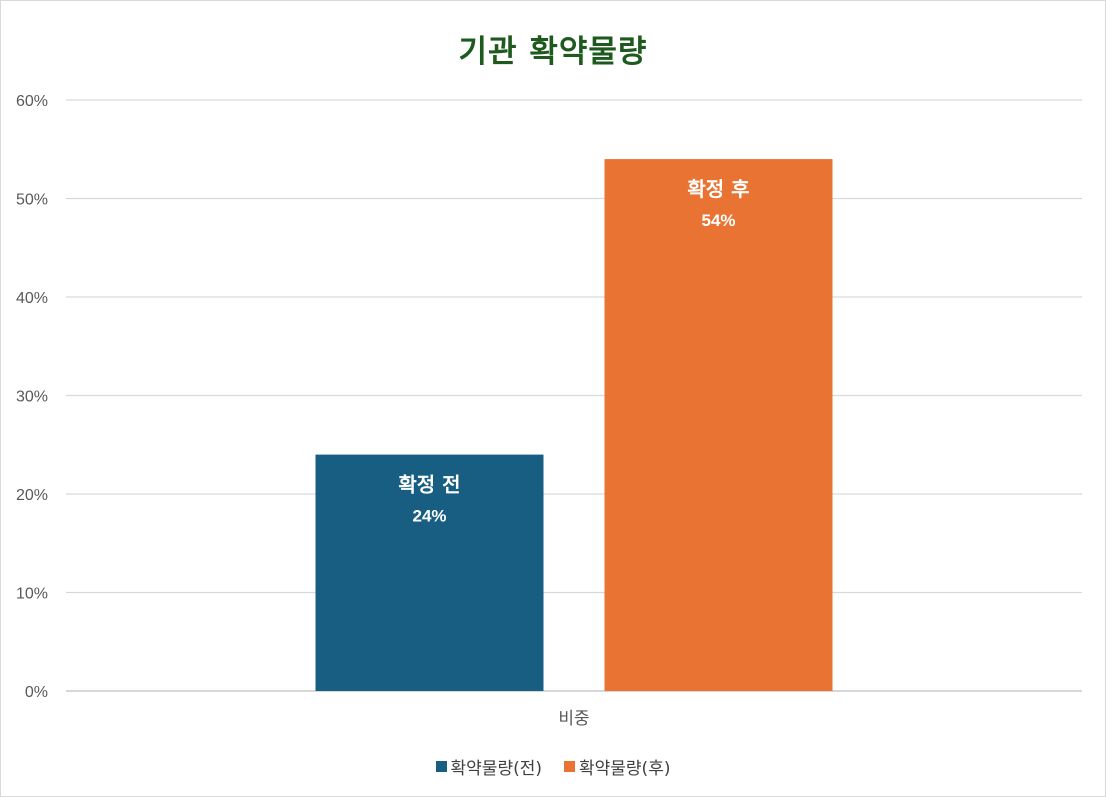  What do you see at coordinates (36, 692) in the screenshot?
I see `y-tick-label: 0%` at bounding box center [36, 692].